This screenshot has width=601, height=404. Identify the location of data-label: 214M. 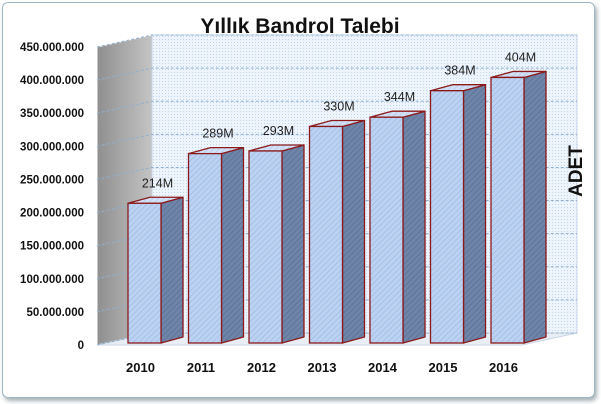
(157, 183).